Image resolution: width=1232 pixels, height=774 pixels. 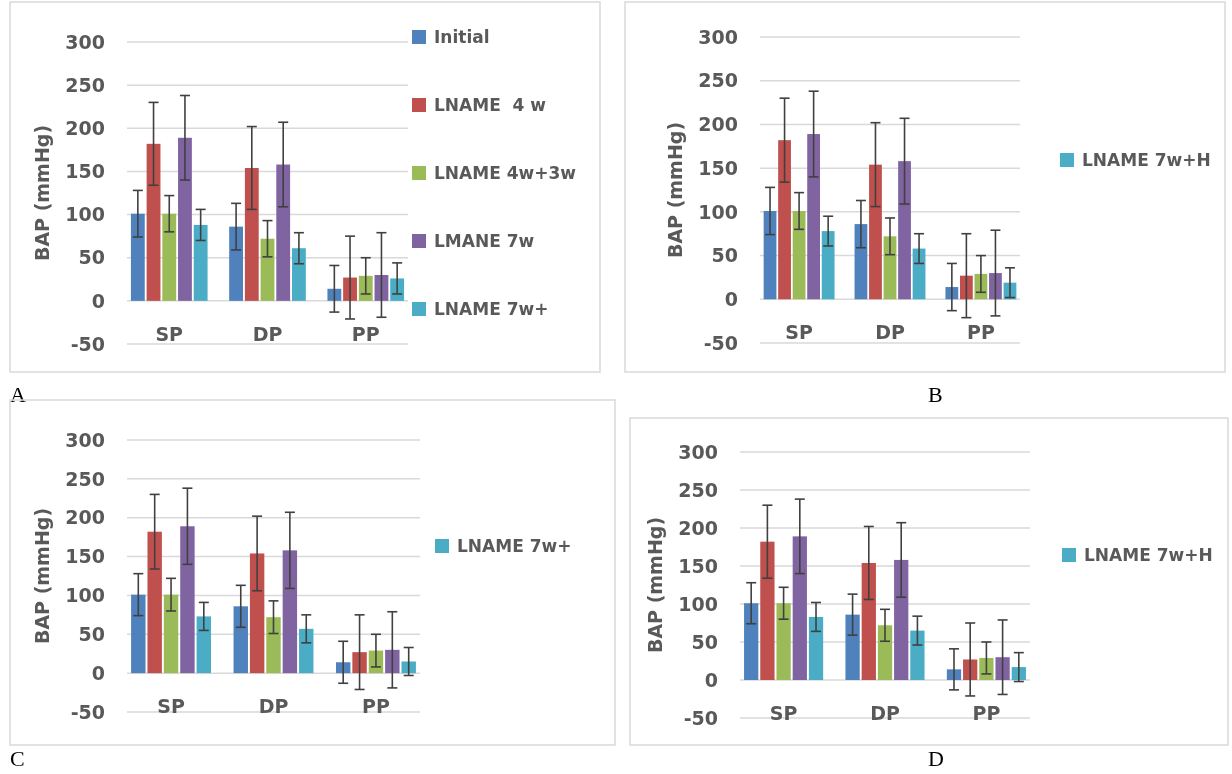 What do you see at coordinates (484, 240) in the screenshot?
I see `legend-label: LMANE 7w` at bounding box center [484, 240].